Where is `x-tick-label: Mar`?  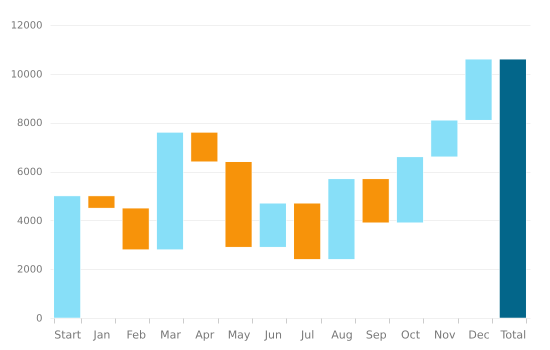 x-tick-label: Mar is located at coordinates (171, 335).